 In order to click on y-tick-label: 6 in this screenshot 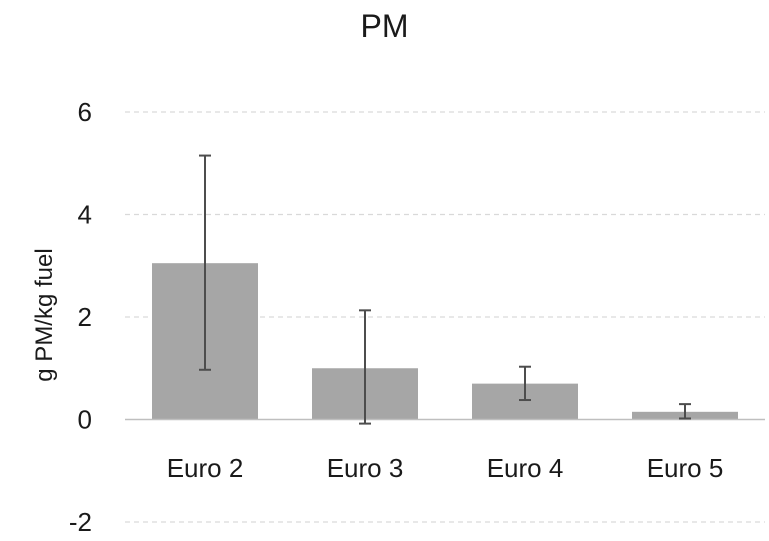, I will do `click(85, 112)`.